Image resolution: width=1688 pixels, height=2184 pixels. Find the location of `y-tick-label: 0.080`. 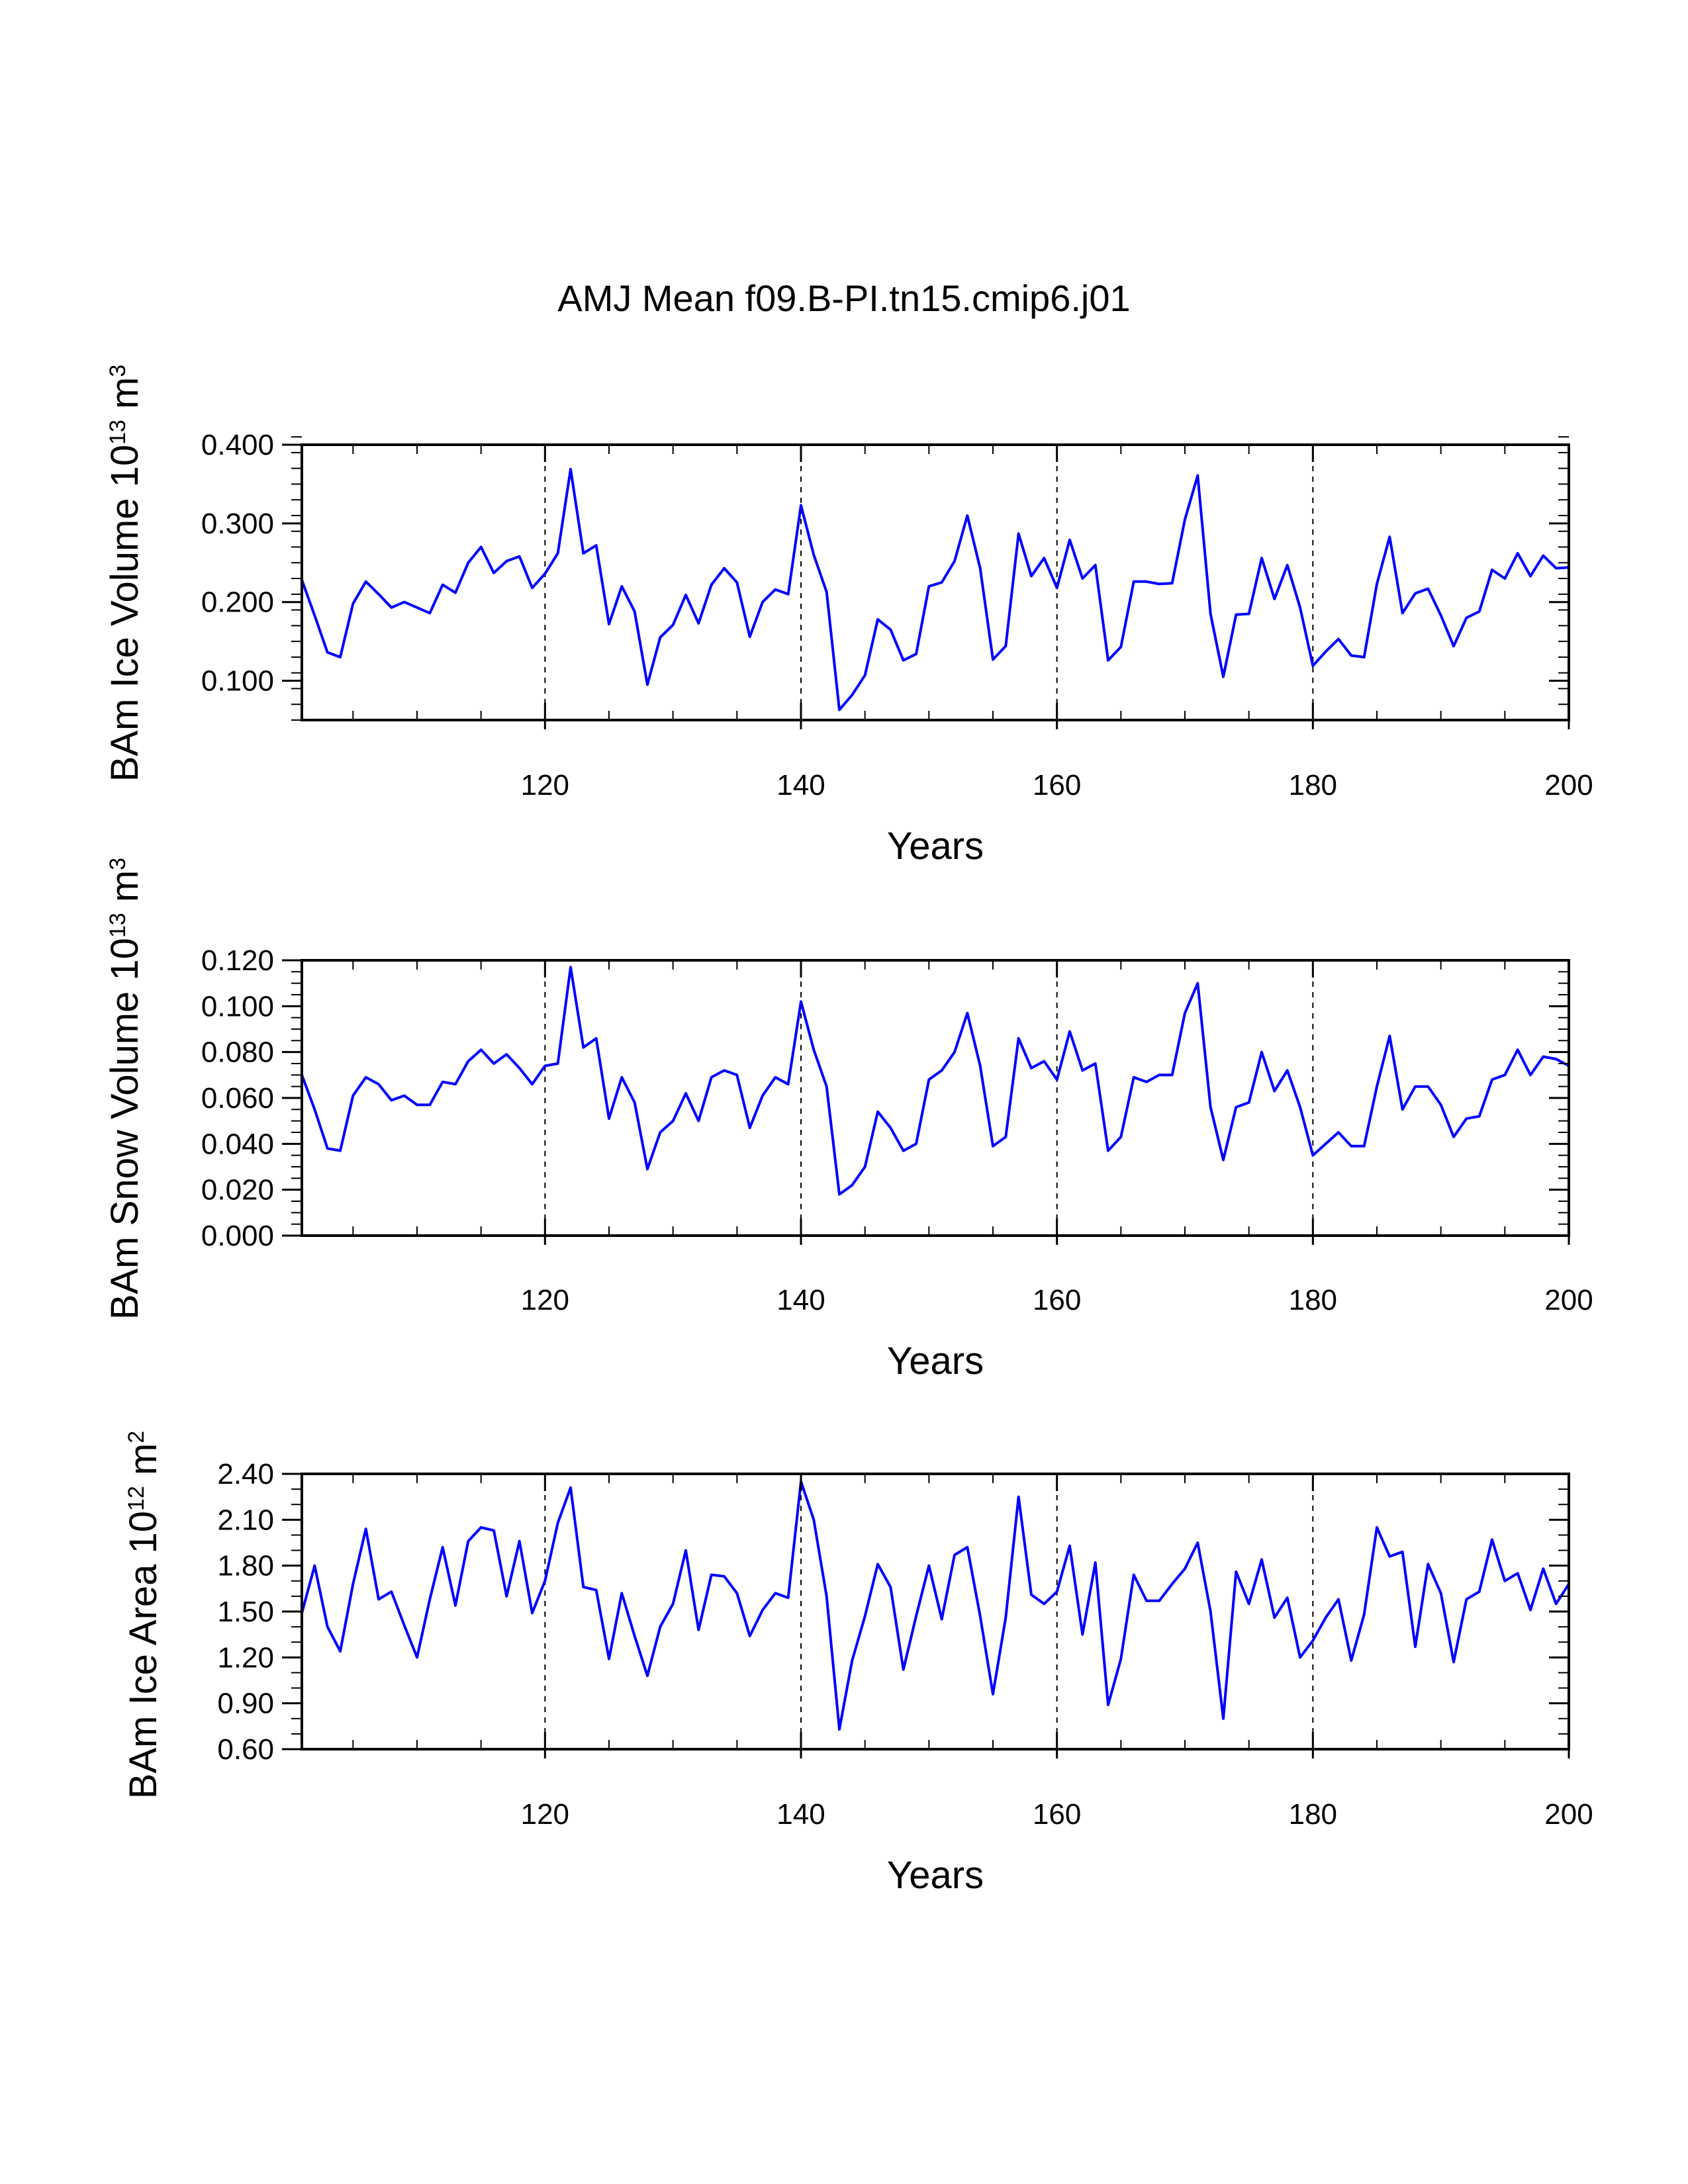

y-tick-label: 0.080 is located at coordinates (237, 1052).